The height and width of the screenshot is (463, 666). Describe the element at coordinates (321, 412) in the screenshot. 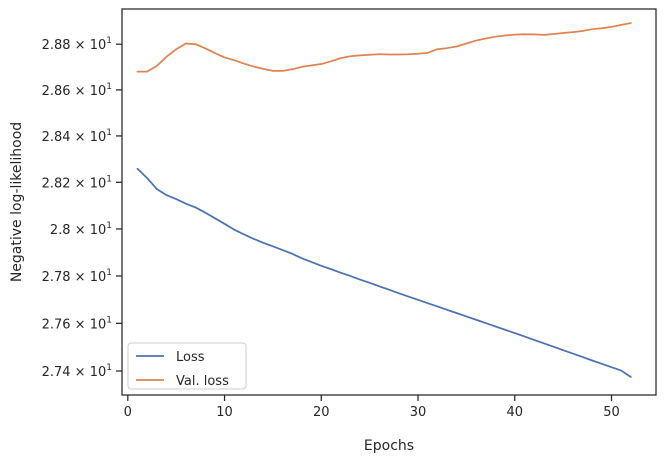

I see `x-tick-label: 20` at that location.